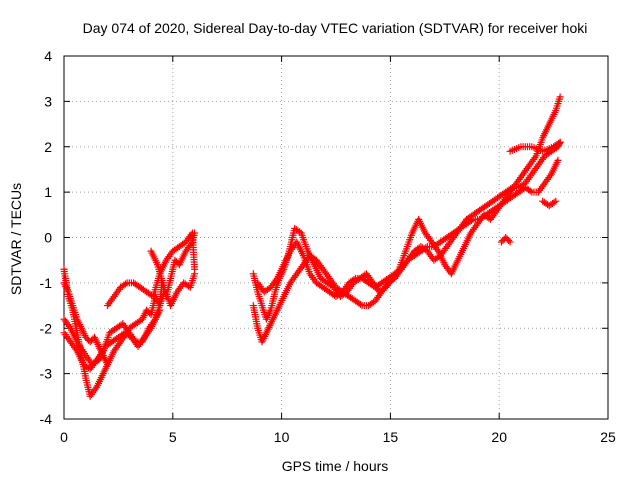 The image size is (640, 480). I want to click on x-tick-label: 20, so click(499, 437).